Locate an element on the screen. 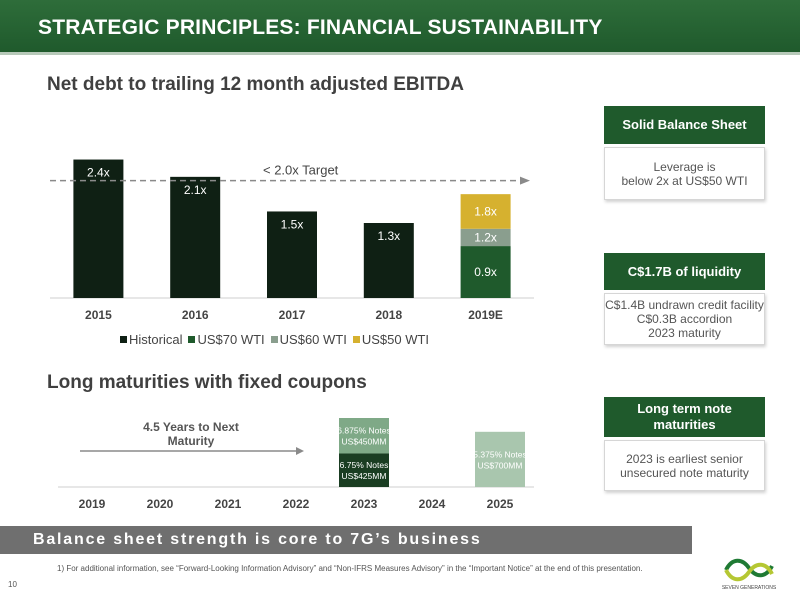 The height and width of the screenshot is (600, 800). card-line: C$0.3B accordion is located at coordinates (684, 319).